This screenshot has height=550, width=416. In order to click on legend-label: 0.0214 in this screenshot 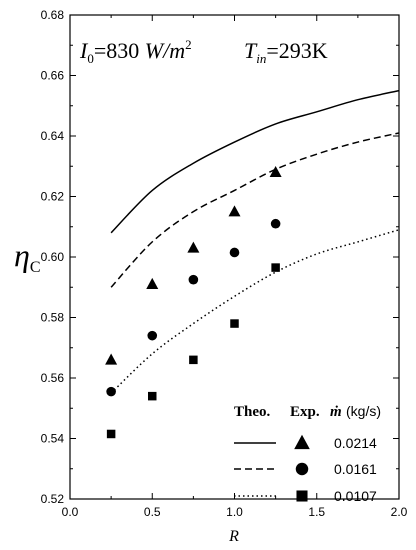, I will do `click(355, 443)`.